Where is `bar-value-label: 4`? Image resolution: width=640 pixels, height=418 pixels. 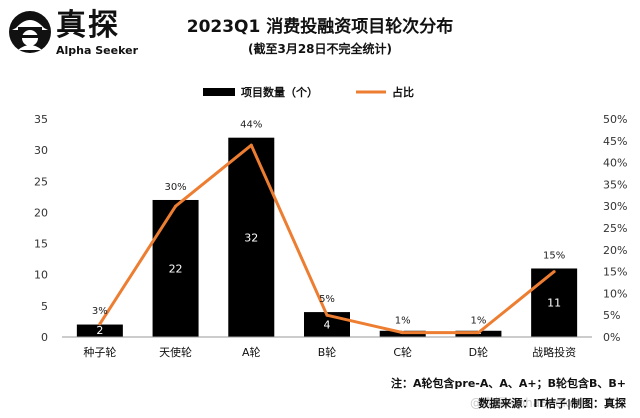
bar-value-label: 4 is located at coordinates (327, 325).